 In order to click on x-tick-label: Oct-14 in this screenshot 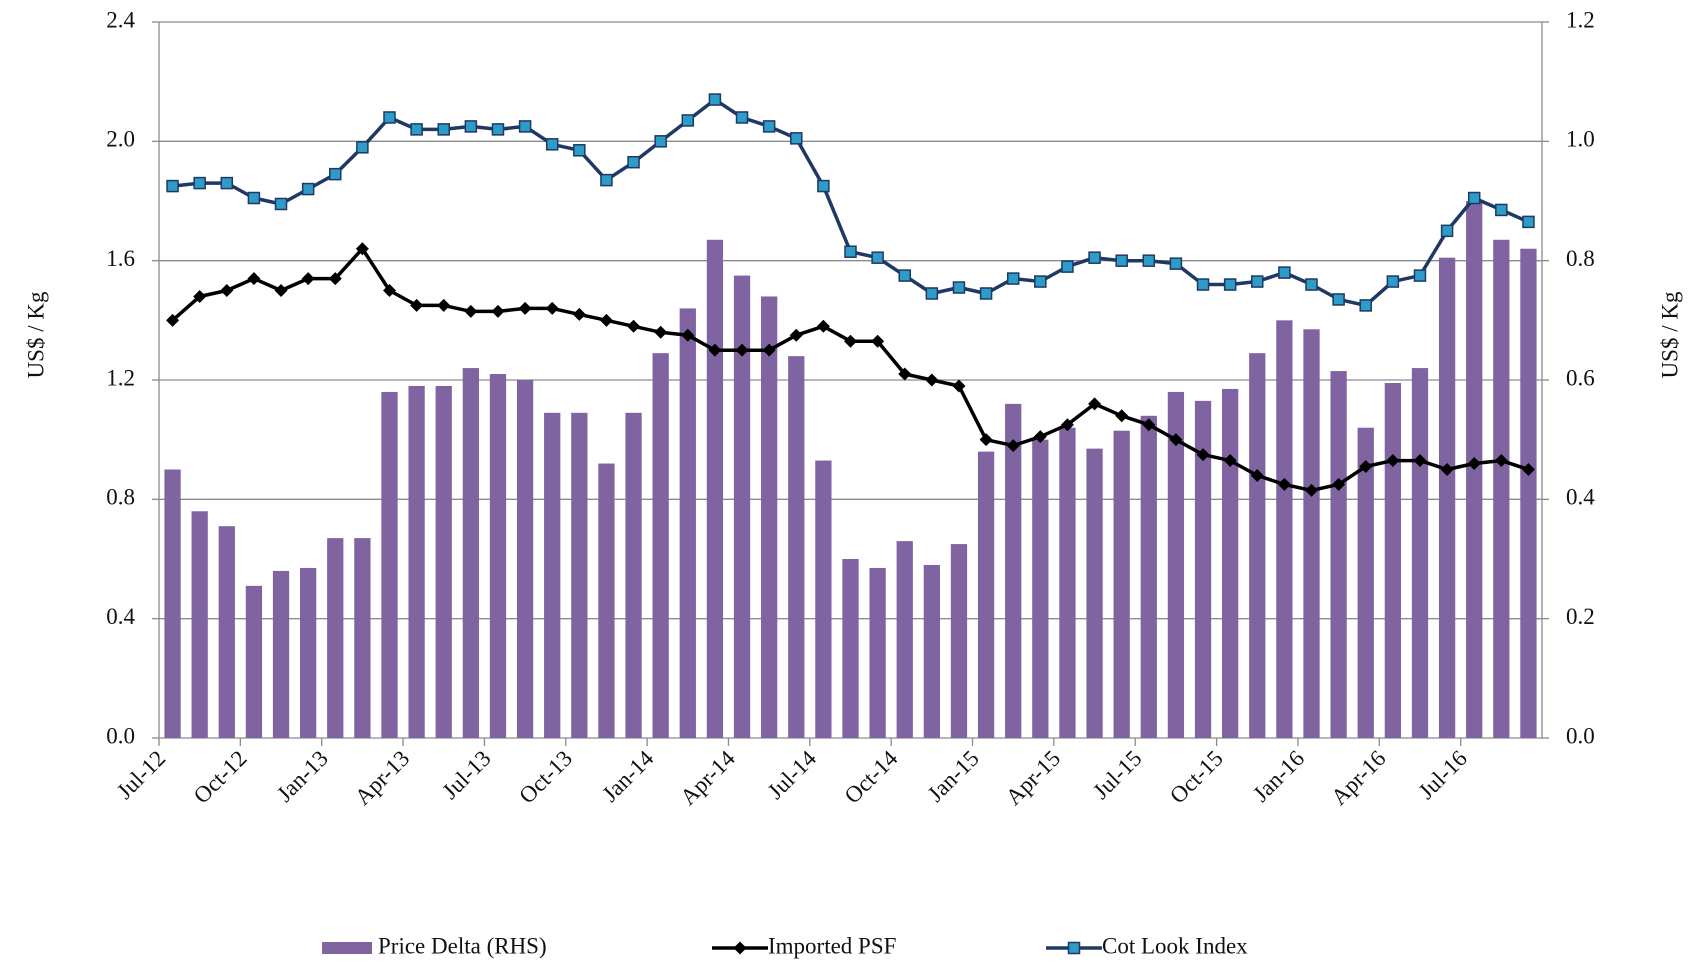, I will do `click(871, 776)`.